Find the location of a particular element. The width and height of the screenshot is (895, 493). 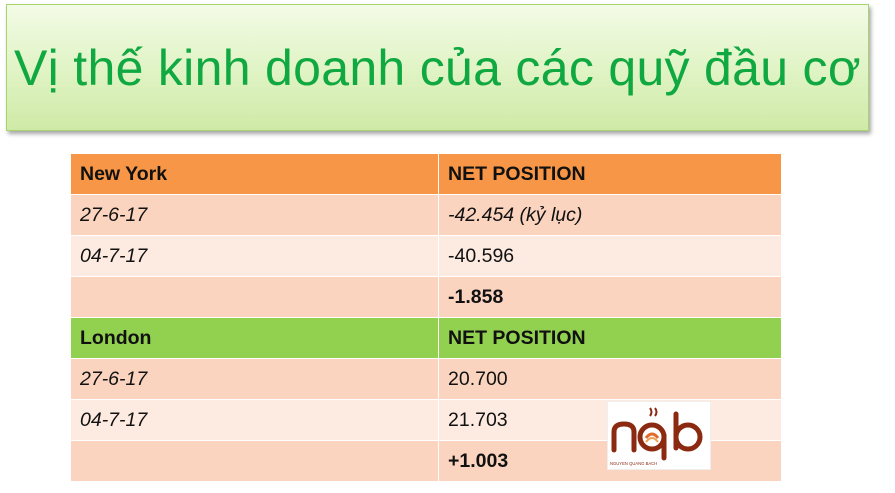

table-header-new-york: New York NET POSITION is located at coordinates (426, 174).